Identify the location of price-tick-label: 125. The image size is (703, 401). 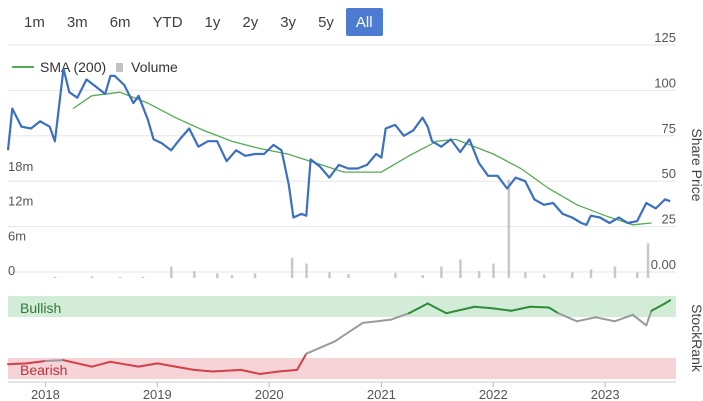
(665, 37).